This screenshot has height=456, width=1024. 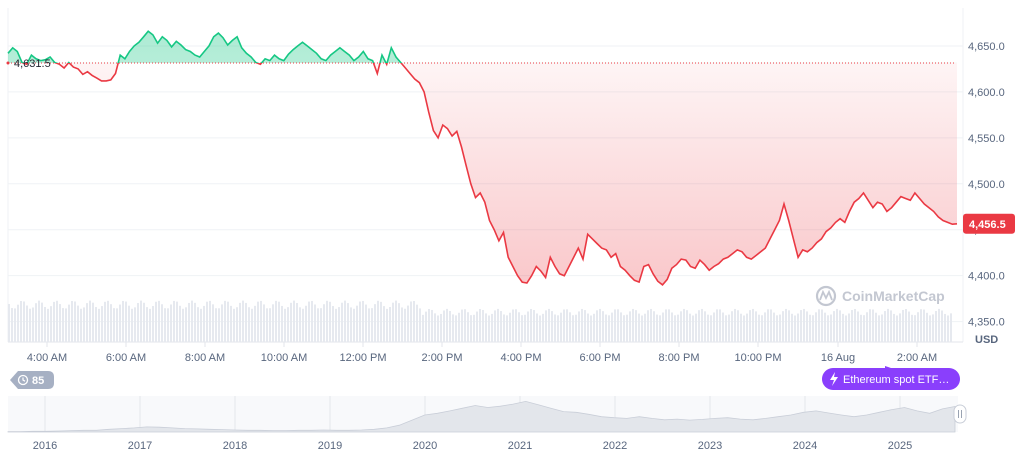 I want to click on range-navigator: 2016 2017 2018 2019 2020 2021 2022 2023 2024 2025, so click(x=487, y=424).